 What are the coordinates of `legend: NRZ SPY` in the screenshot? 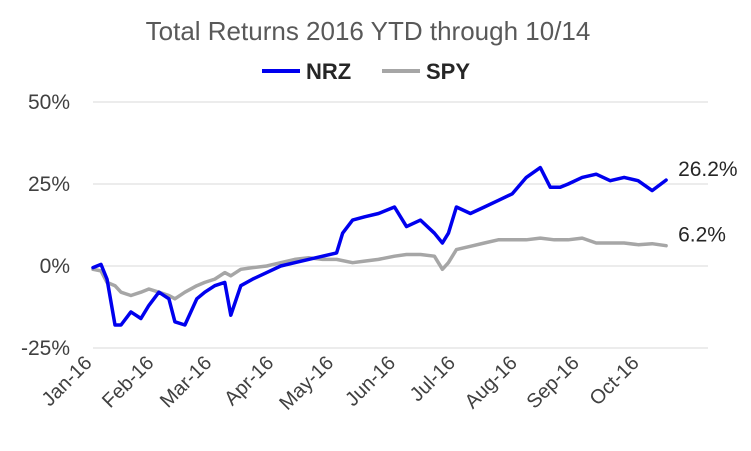 It's located at (366, 71).